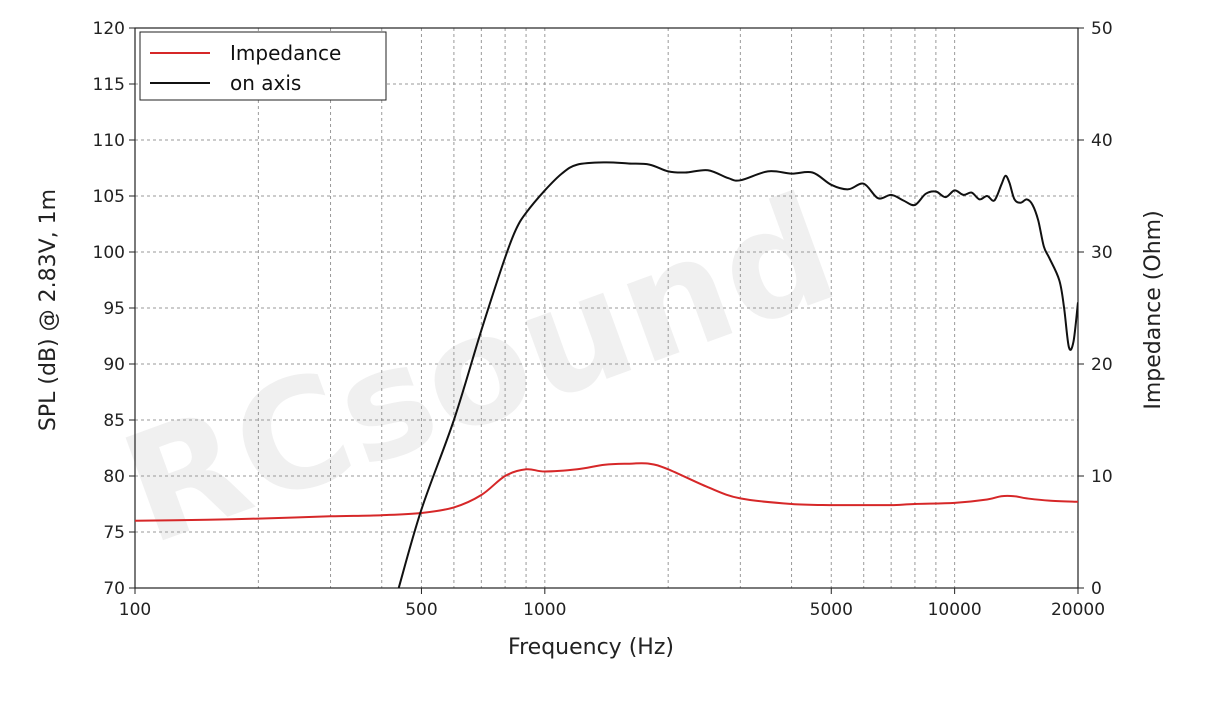 The width and height of the screenshot is (1226, 701). Describe the element at coordinates (955, 610) in the screenshot. I see `x-tick-label: 10000` at that location.